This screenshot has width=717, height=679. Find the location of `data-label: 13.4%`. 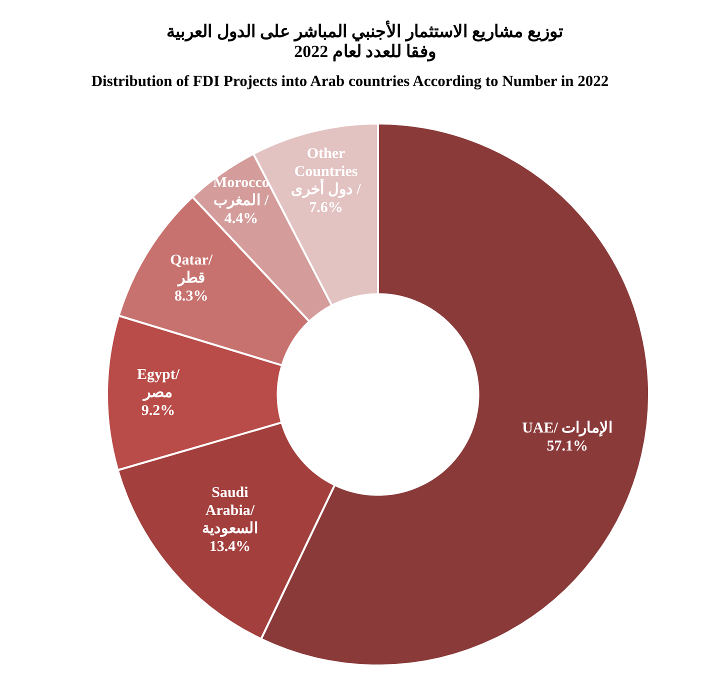

data-label: 13.4% is located at coordinates (230, 547).